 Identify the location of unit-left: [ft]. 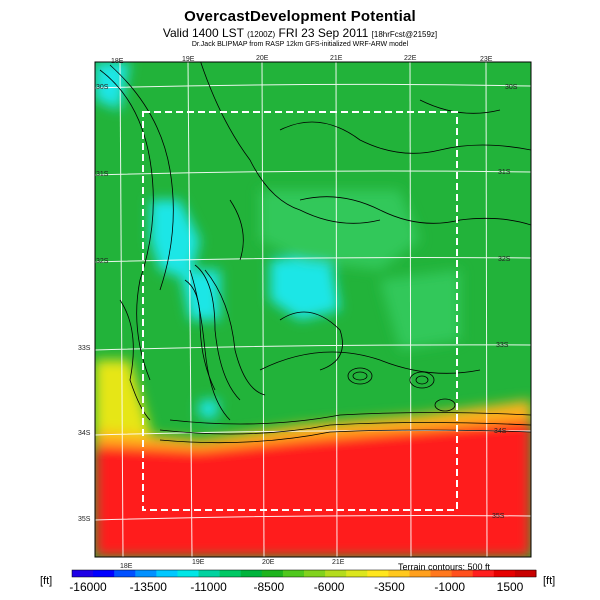
(46, 581).